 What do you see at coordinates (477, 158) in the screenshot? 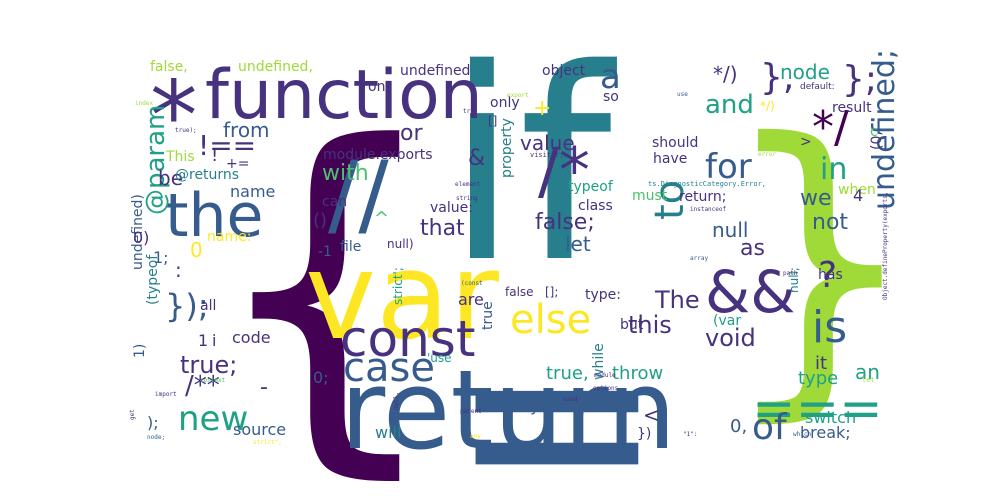
I see `word-cloud-word: &` at bounding box center [477, 158].